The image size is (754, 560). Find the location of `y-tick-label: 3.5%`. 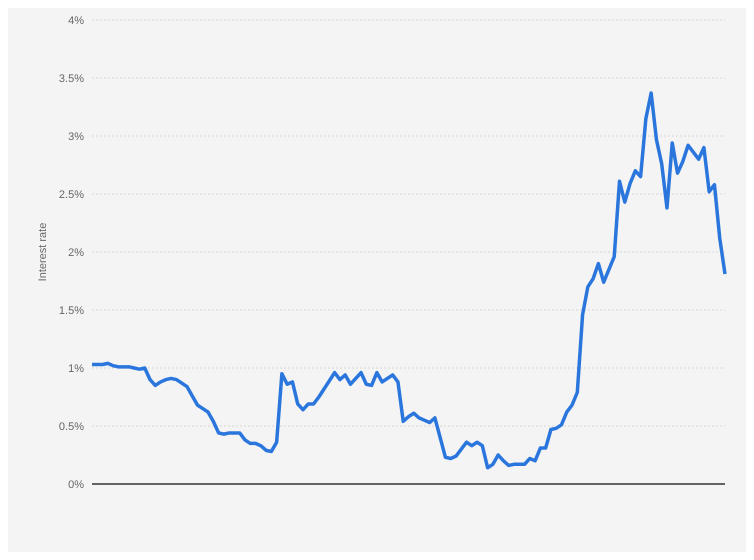

y-tick-label: 3.5% is located at coordinates (71, 78).